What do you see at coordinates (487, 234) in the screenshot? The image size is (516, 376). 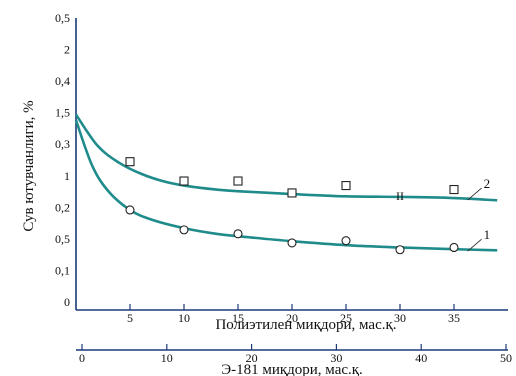 I see `curve-label-1: 1` at bounding box center [487, 234].